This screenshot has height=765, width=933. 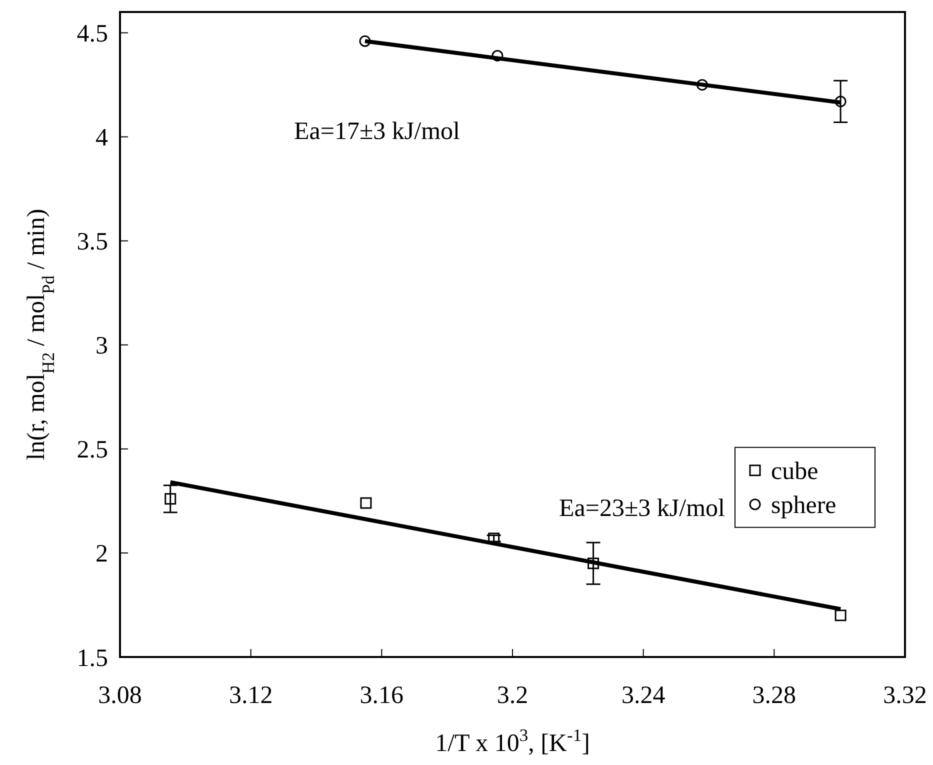 What do you see at coordinates (120, 695) in the screenshot?
I see `x-tick-label: 3.08` at bounding box center [120, 695].